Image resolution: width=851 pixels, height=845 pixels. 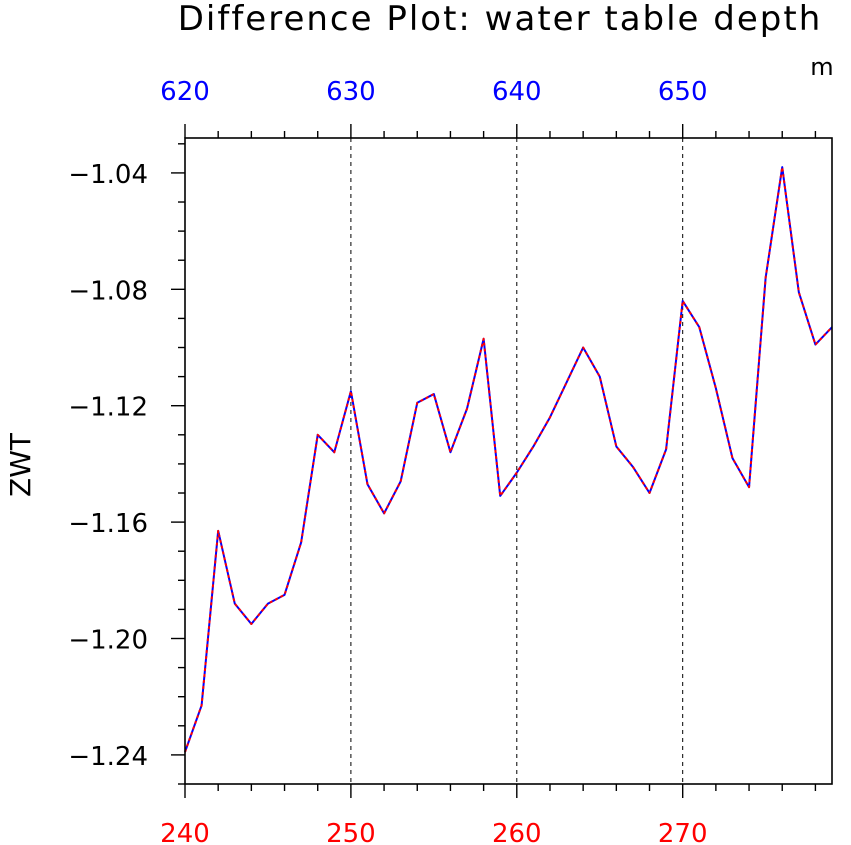 I want to click on chart-title: Difference Plot: water table depth, so click(x=500, y=19).